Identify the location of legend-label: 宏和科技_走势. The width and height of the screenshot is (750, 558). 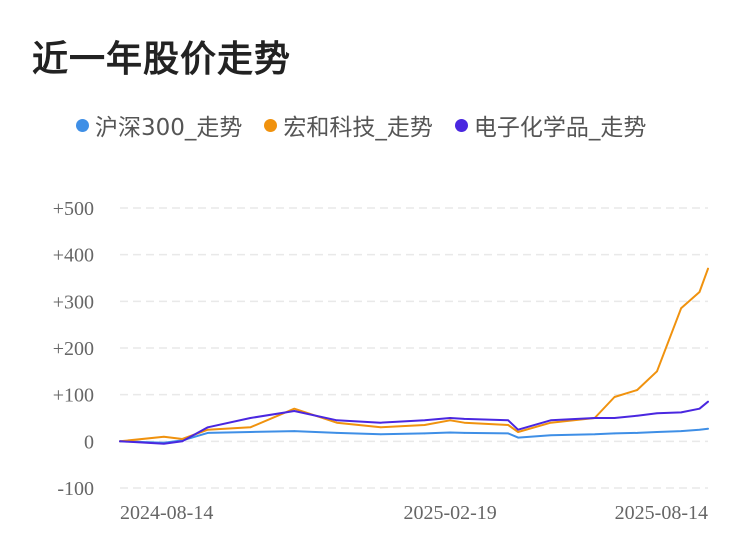
(358, 128).